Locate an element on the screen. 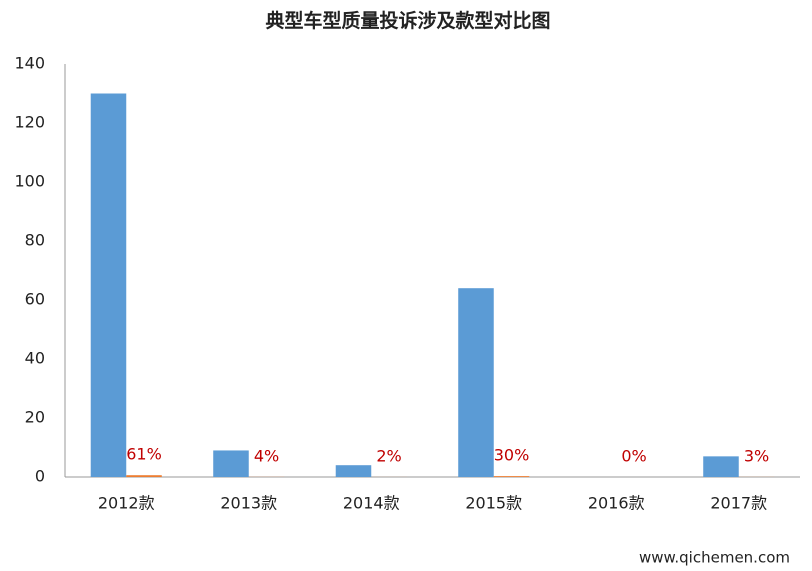 The height and width of the screenshot is (571, 812). value-label: 2% is located at coordinates (388, 455).